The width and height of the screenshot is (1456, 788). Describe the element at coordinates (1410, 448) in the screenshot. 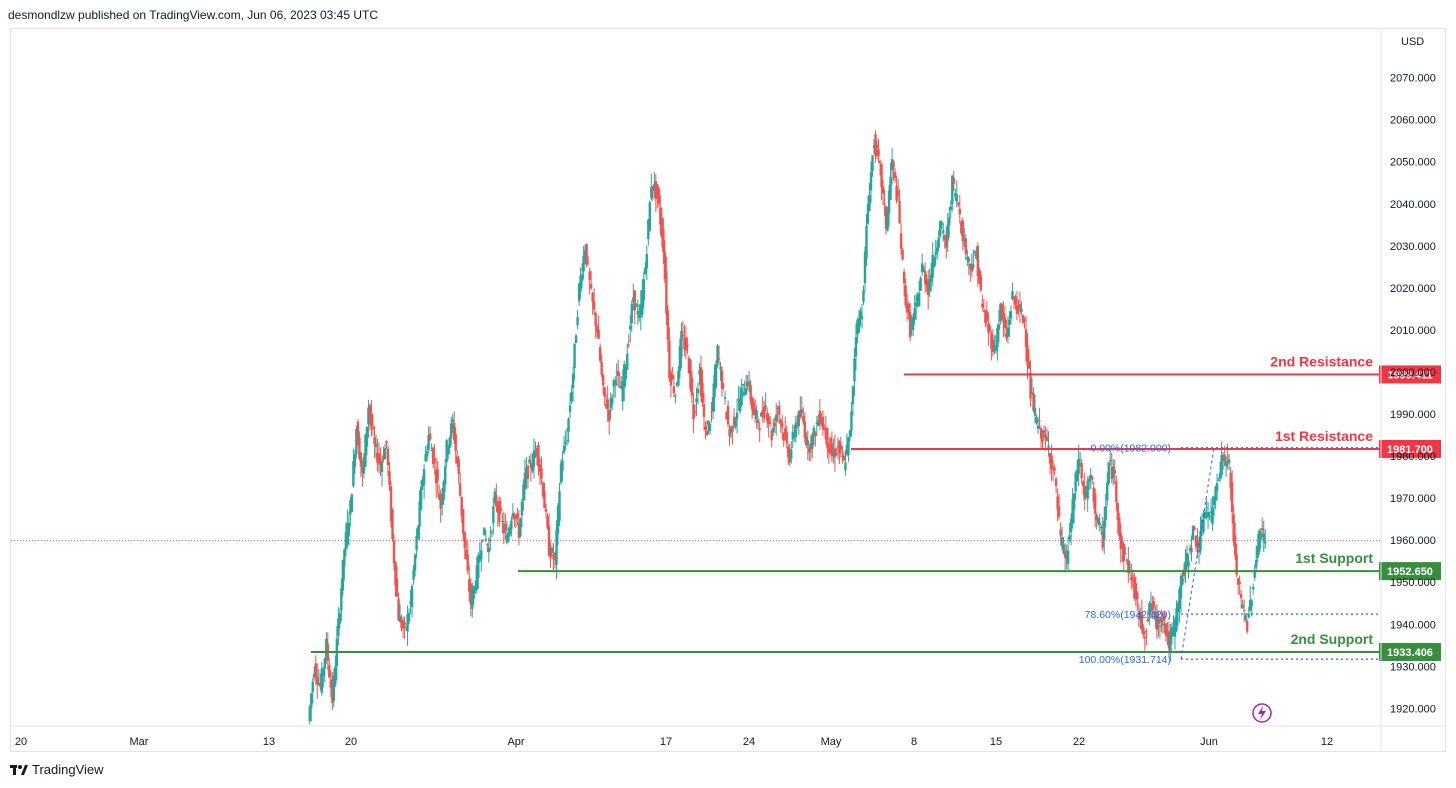

I see `resistance-price-tag` at that location.